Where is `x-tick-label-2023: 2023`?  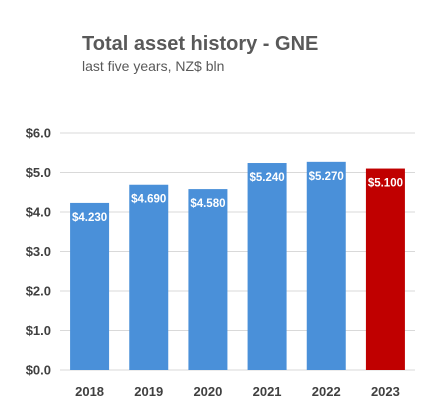
x-tick-label-2023: 2023 is located at coordinates (385, 391).